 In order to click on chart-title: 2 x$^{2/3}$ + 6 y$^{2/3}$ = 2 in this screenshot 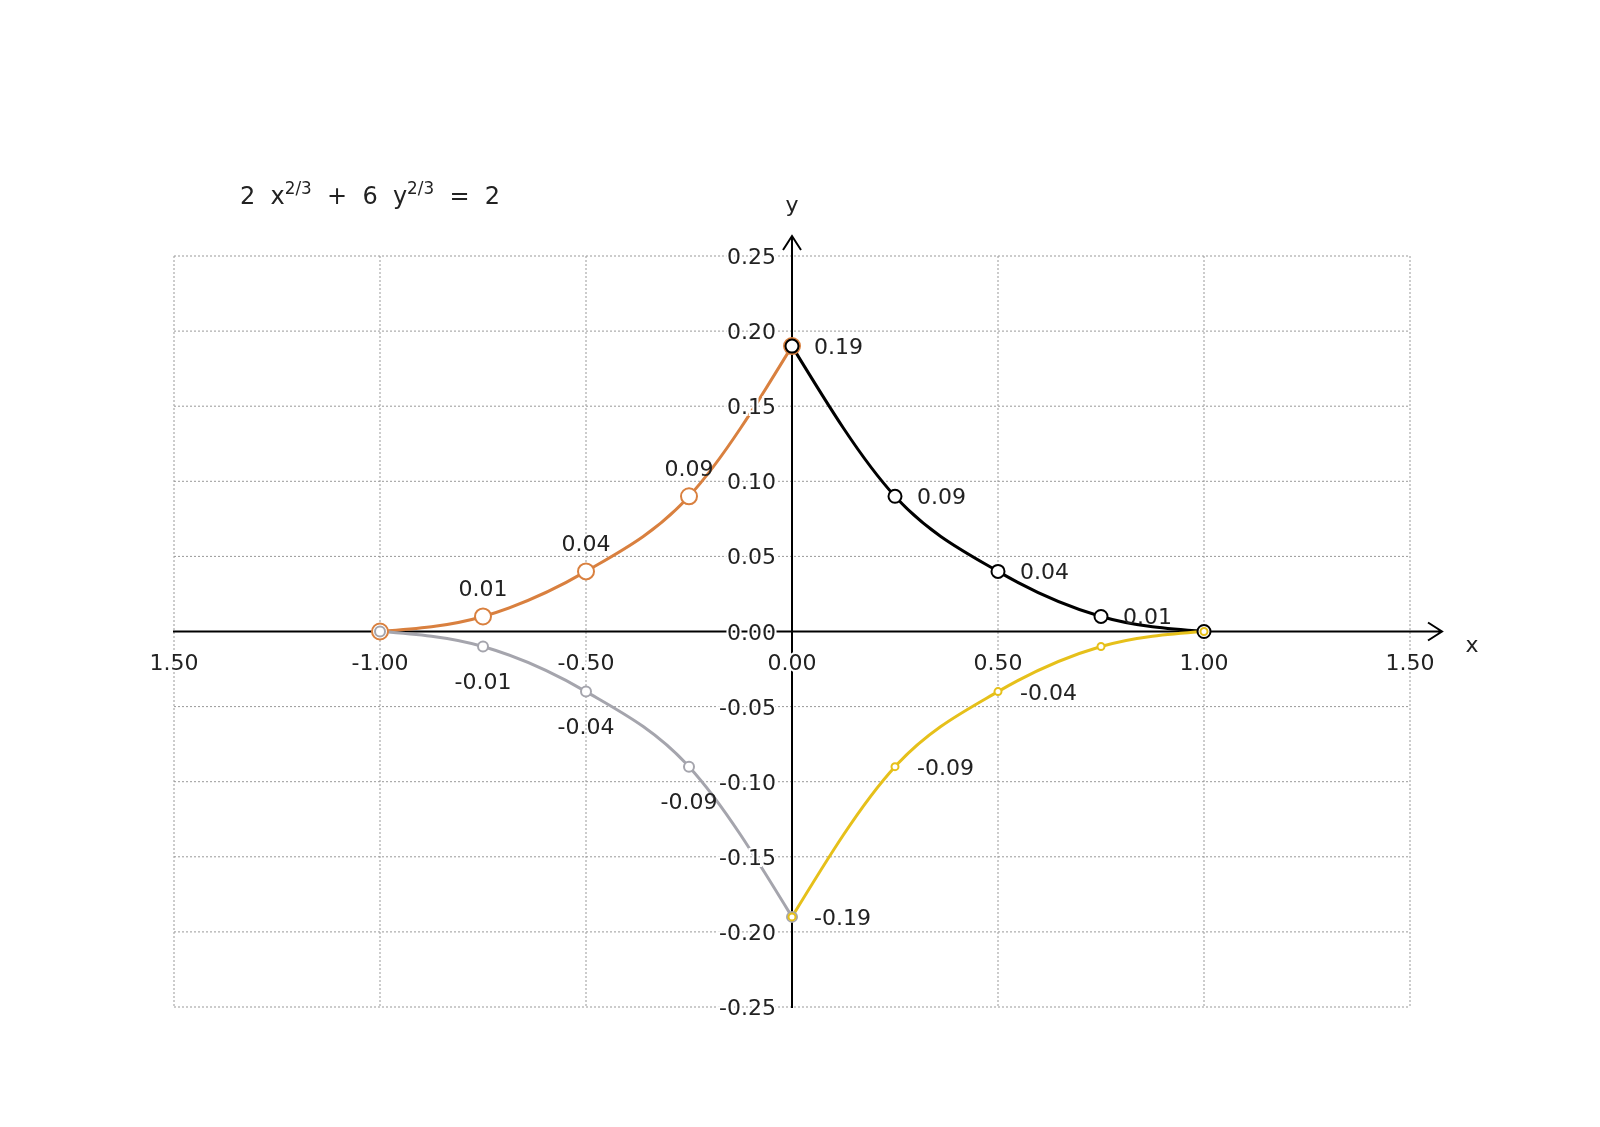, I will do `click(370, 194)`.